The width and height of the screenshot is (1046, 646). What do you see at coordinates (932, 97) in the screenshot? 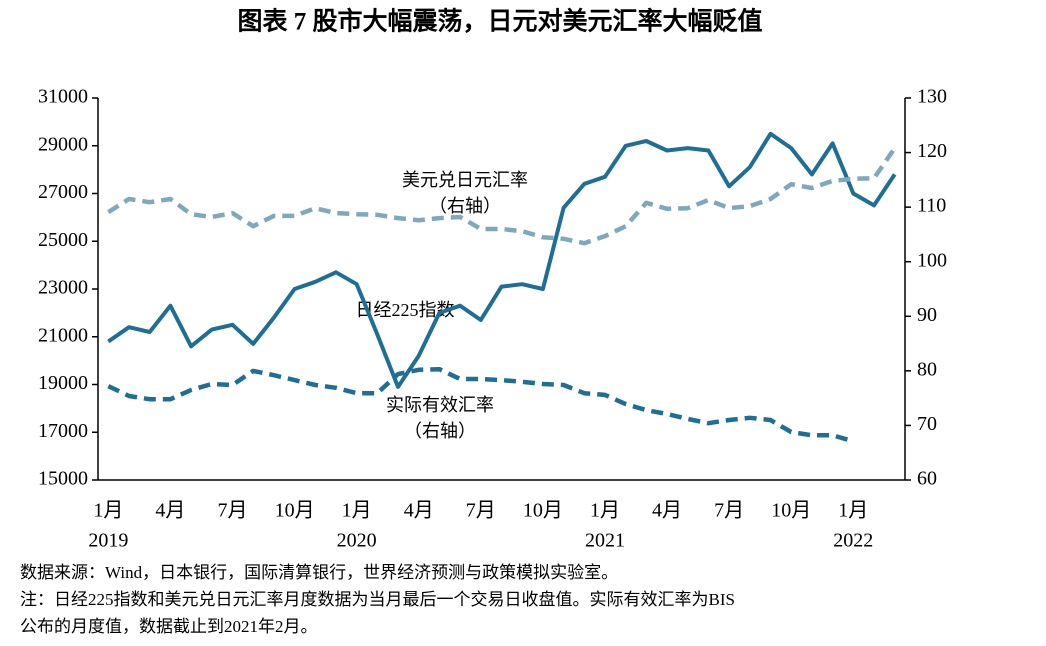
I see `y2-tick-label: 130` at bounding box center [932, 97].